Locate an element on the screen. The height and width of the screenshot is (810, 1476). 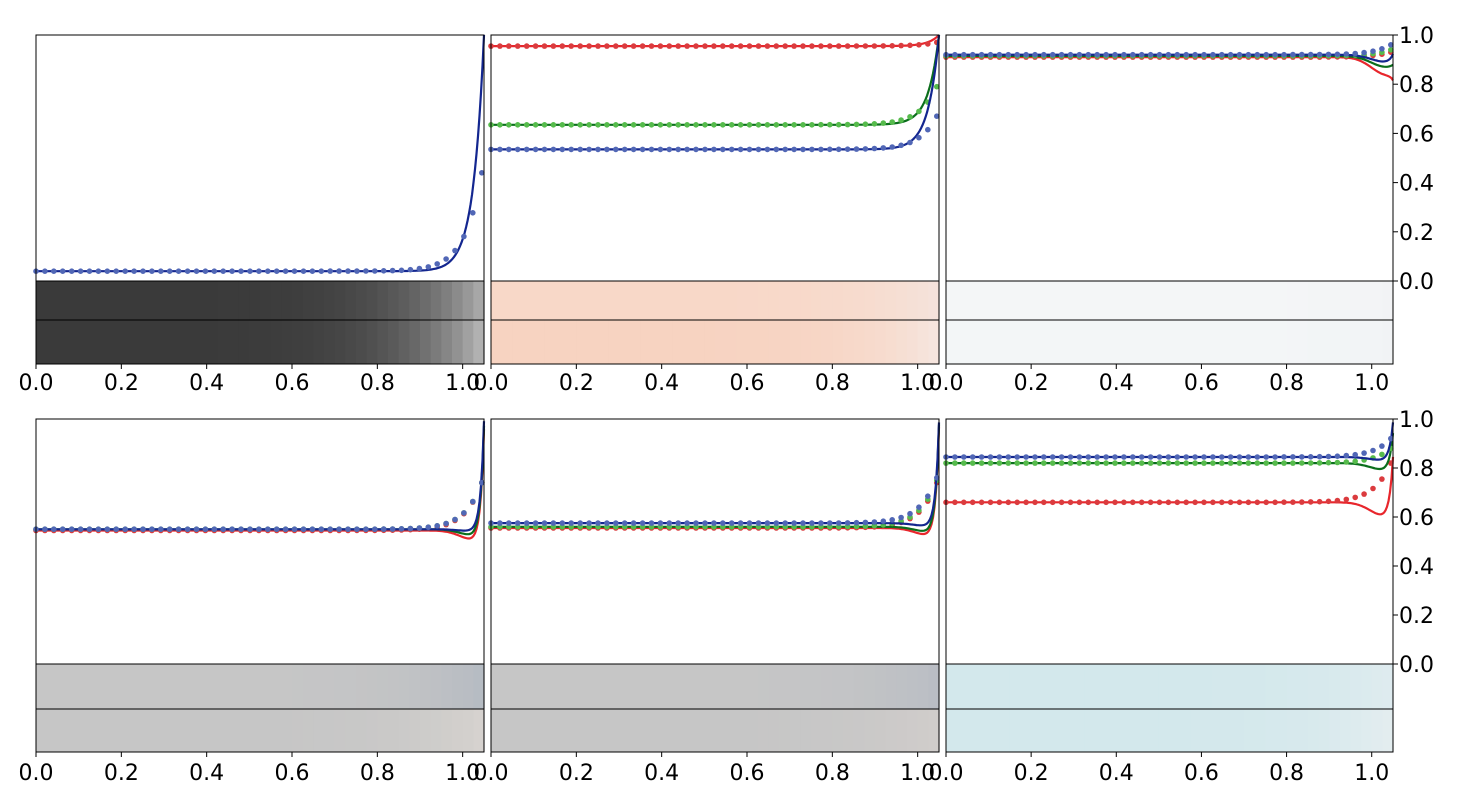
panel-frame is located at coordinates (260, 585).